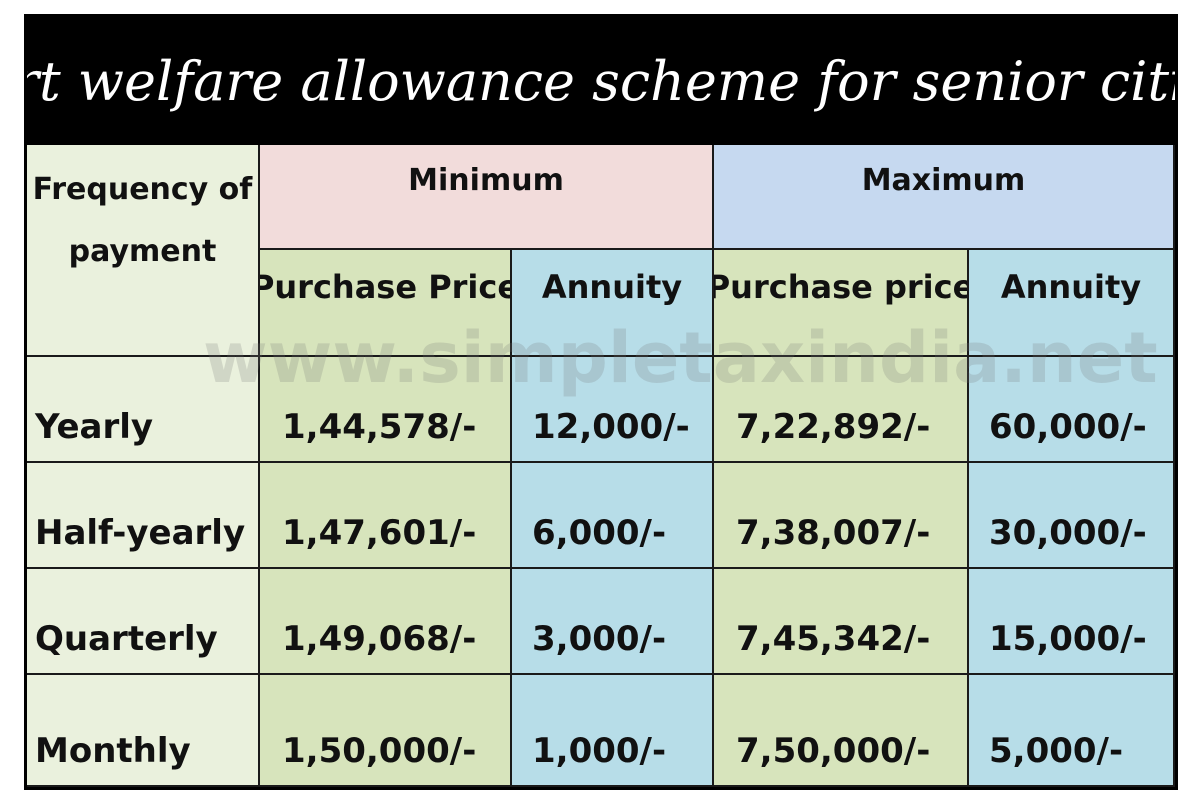 The height and width of the screenshot is (800, 1200). Describe the element at coordinates (613, 516) in the screenshot. I see `min-annuity-cell: 6,000/-` at that location.